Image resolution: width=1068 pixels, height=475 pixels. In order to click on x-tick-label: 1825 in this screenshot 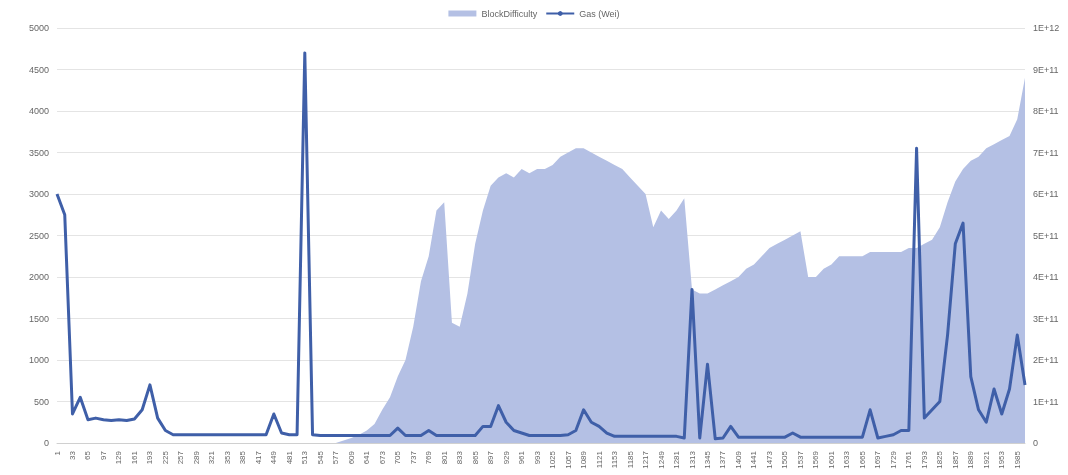, I will do `click(940, 459)`.